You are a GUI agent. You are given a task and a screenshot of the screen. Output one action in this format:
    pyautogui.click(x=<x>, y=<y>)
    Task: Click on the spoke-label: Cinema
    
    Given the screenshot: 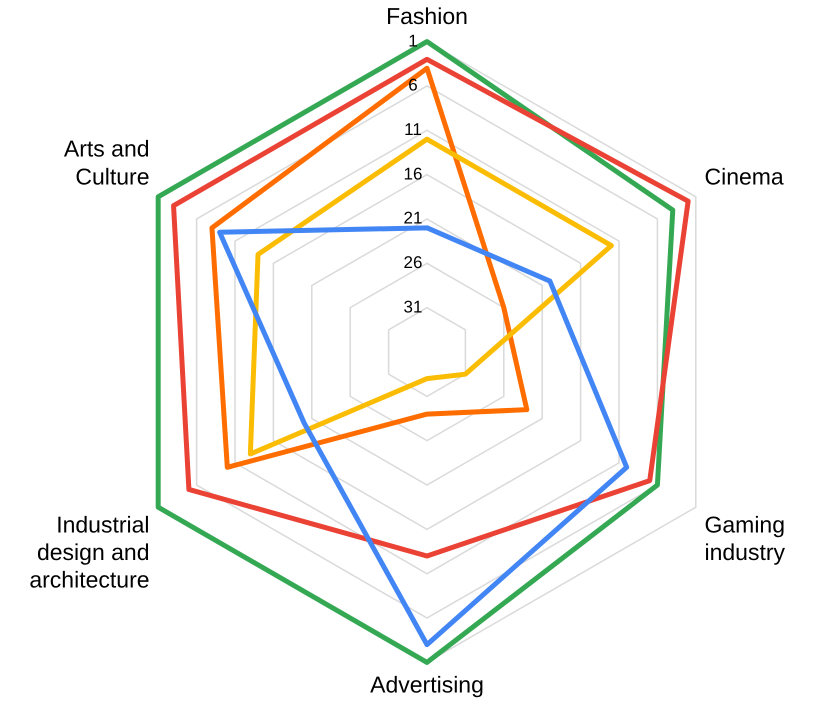 What is the action you would take?
    pyautogui.click(x=744, y=176)
    